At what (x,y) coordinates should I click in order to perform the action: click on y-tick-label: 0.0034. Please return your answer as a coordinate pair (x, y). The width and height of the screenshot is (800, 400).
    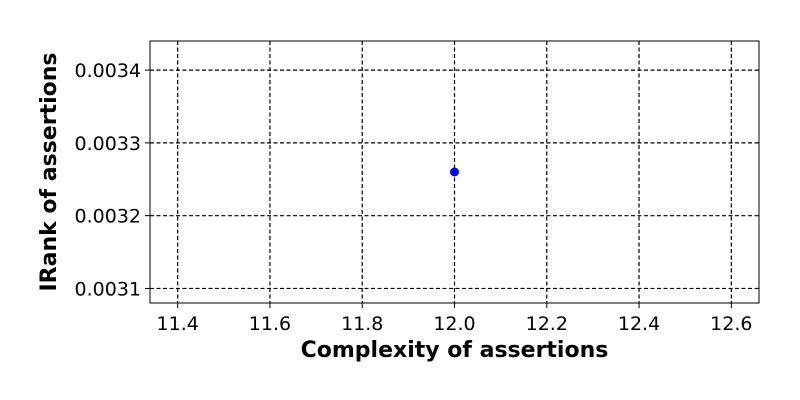
    Looking at the image, I should click on (108, 71).